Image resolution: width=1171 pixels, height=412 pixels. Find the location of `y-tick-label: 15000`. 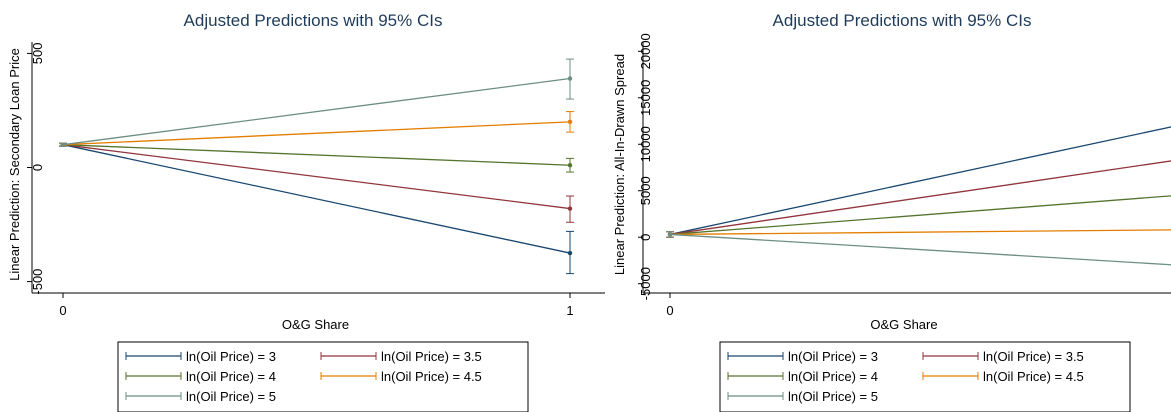

y-tick-label: 15000 is located at coordinates (645, 98).